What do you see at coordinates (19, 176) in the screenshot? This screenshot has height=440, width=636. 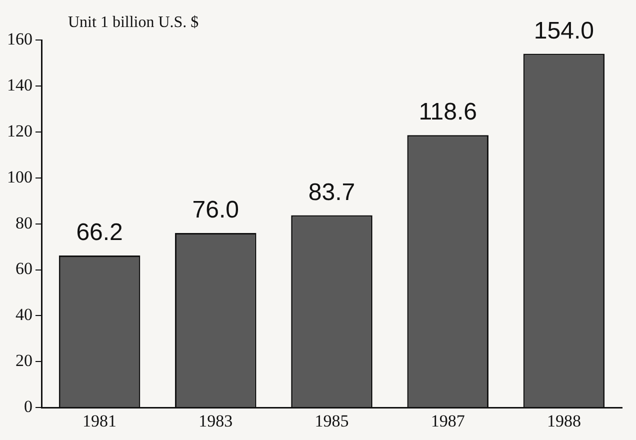 I see `y-tick-label: 100` at bounding box center [19, 176].